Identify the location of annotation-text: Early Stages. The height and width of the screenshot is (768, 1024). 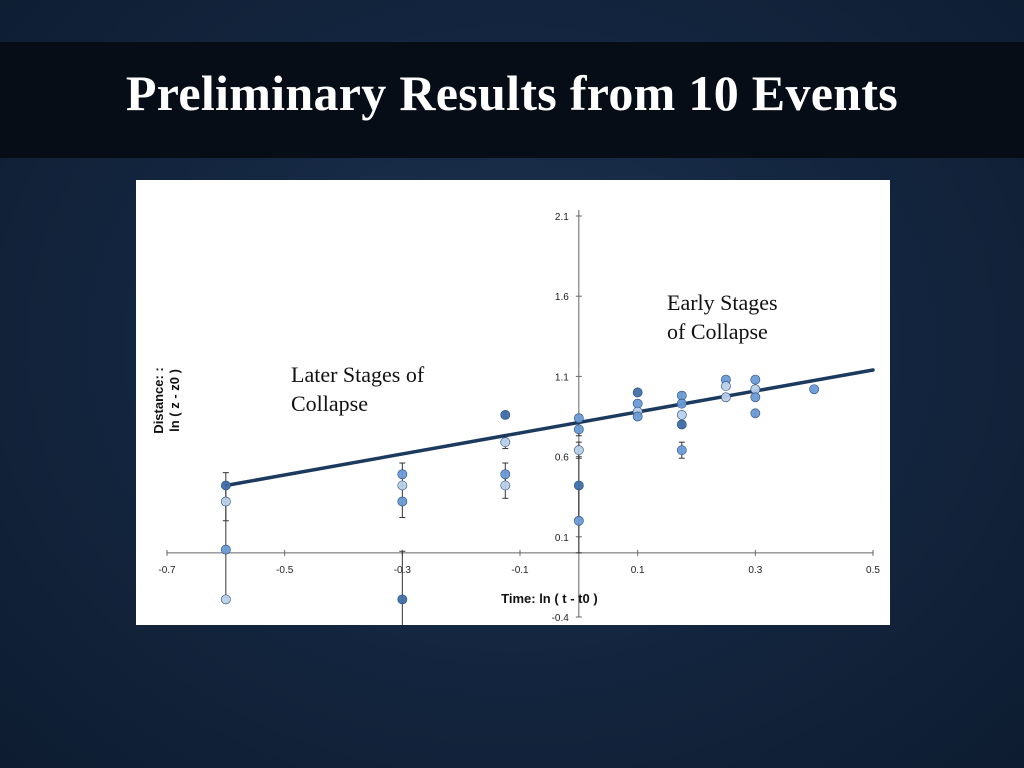
(722, 302).